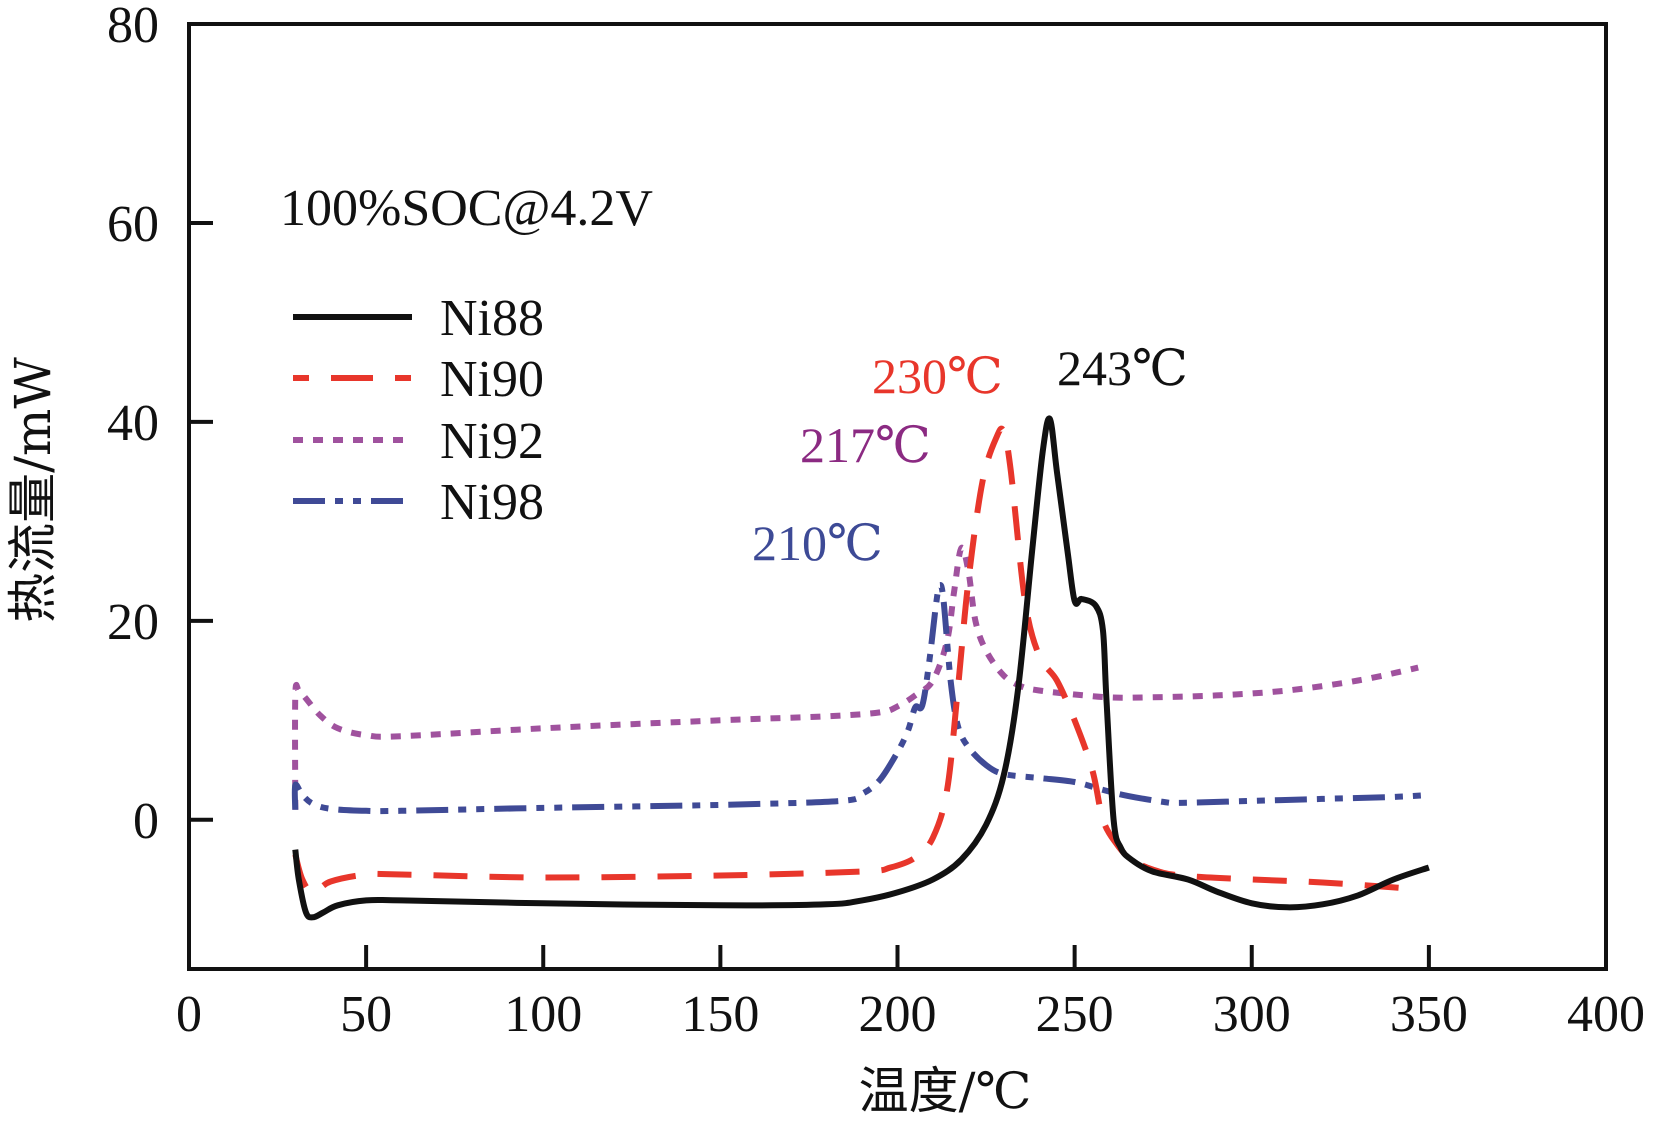  I want to click on legend-item-ni92: Ni92, so click(418, 441).